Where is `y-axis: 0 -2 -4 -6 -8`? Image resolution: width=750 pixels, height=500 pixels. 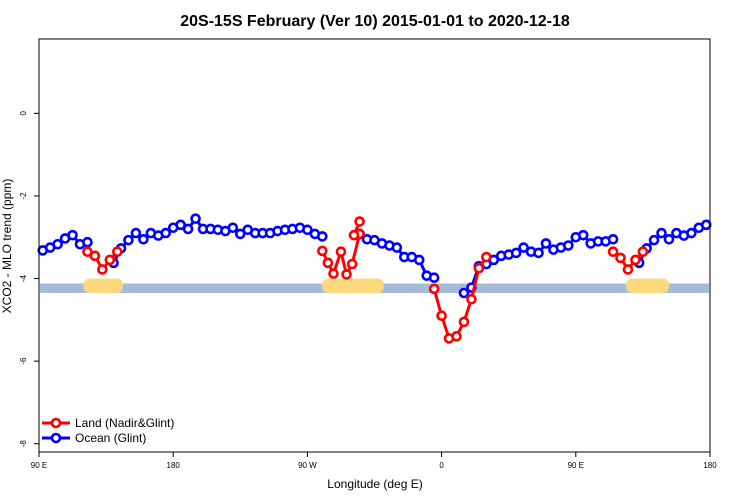 y-axis: 0 -2 -4 -6 -8 is located at coordinates (29, 279).